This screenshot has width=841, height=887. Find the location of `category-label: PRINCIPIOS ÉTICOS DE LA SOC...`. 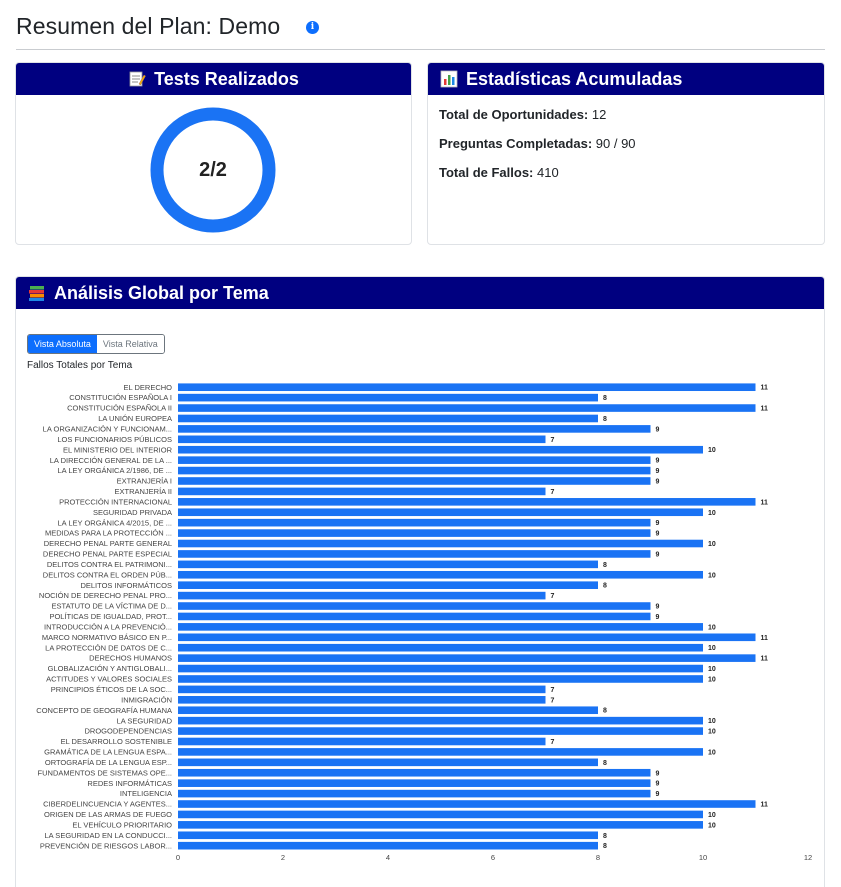

category-label: PRINCIPIOS ÉTICOS DE LA SOC... is located at coordinates (111, 689).